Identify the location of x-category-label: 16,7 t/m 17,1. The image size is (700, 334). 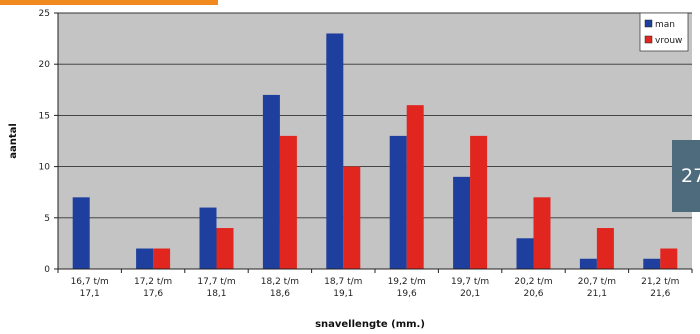
(90, 288).